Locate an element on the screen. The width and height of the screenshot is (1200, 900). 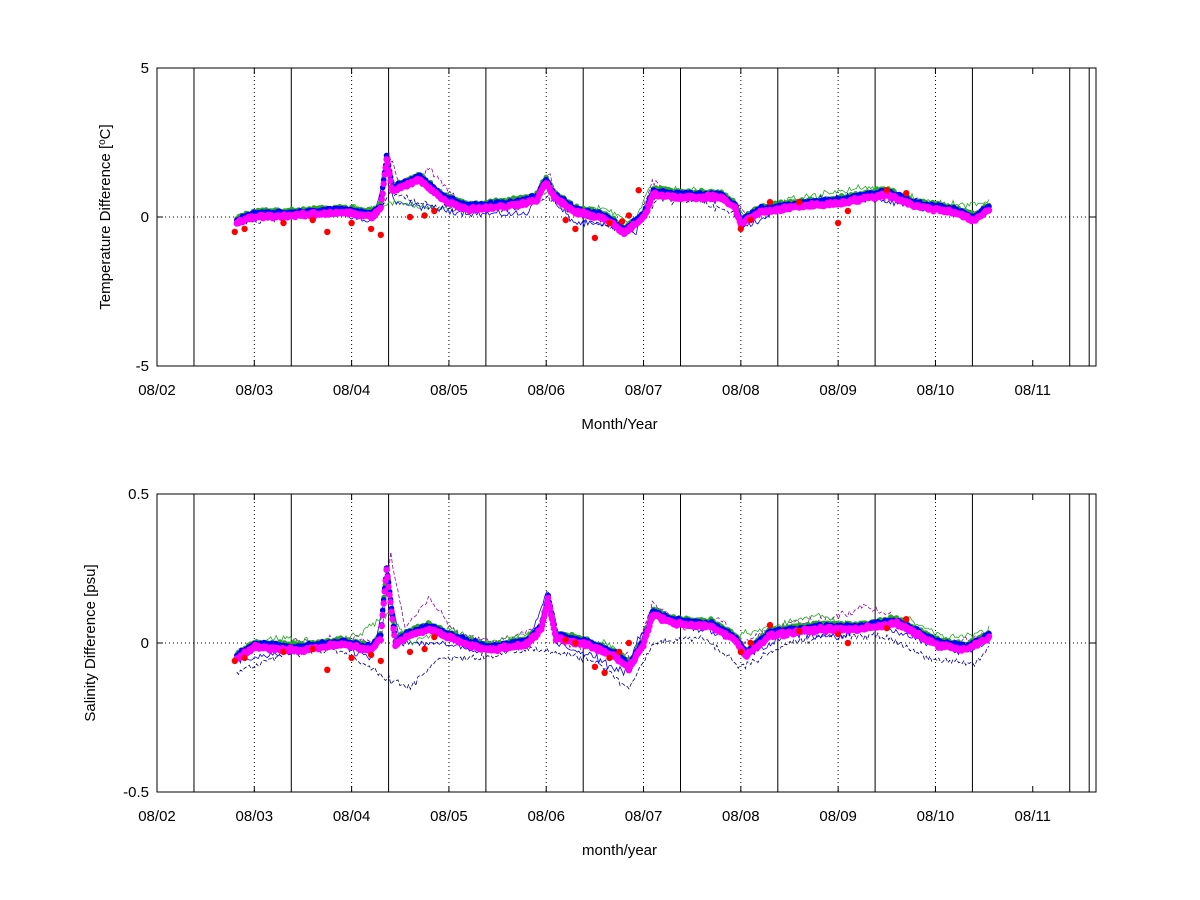
salinity-y-axis-label: Salinity Difference [psu] is located at coordinates (90, 642).